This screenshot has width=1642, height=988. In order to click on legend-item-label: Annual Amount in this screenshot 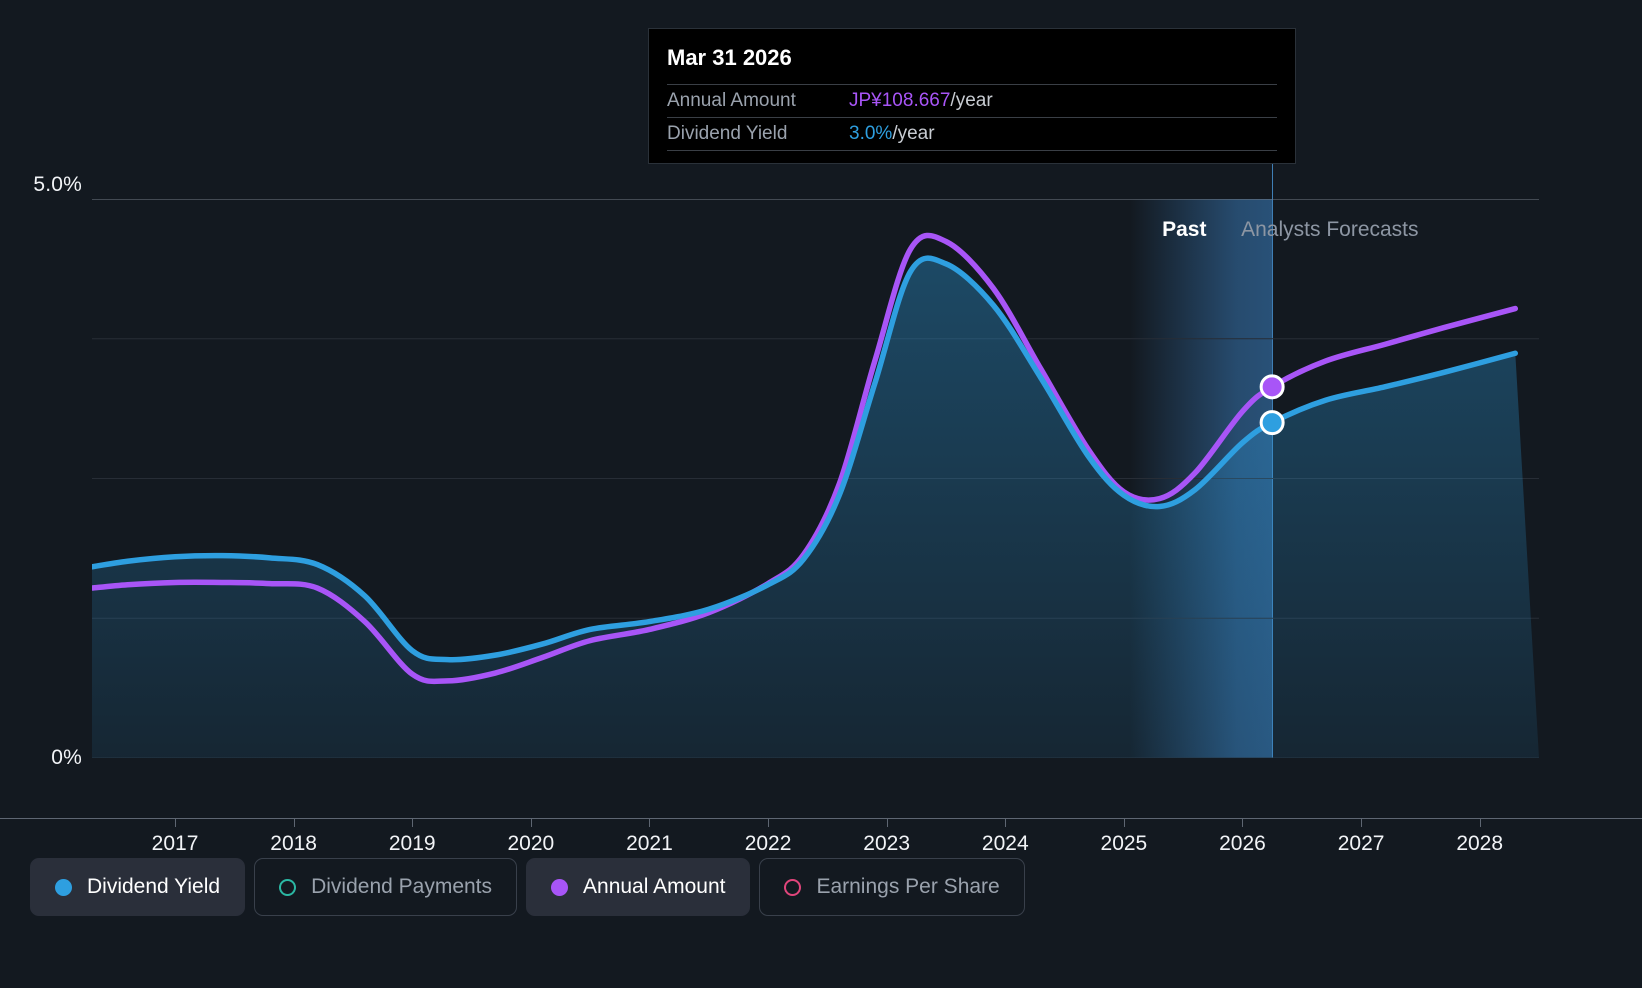, I will do `click(654, 886)`.